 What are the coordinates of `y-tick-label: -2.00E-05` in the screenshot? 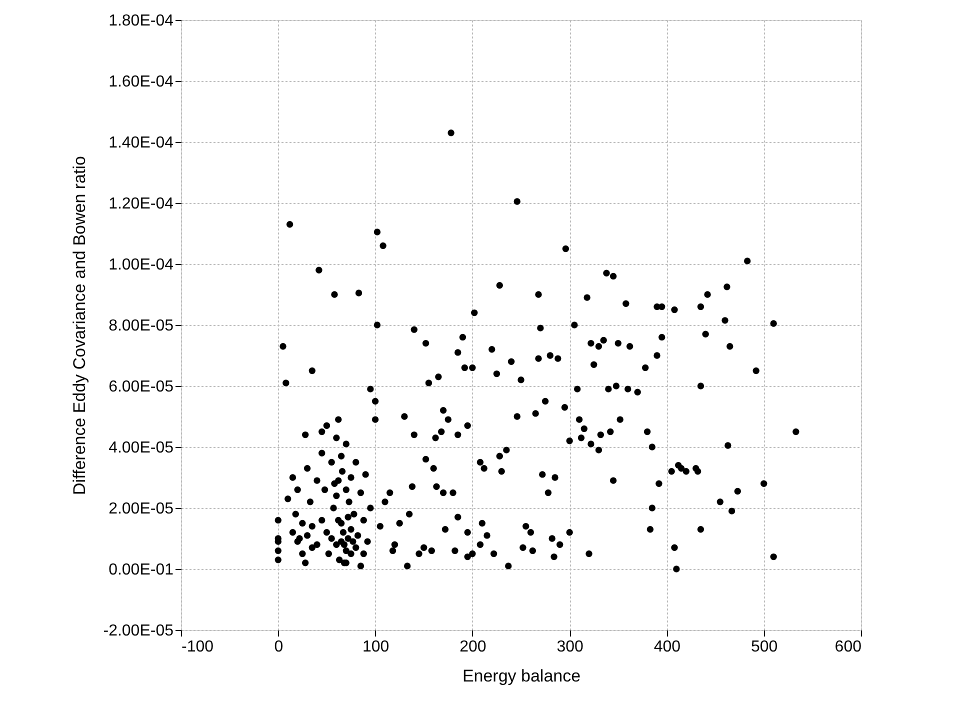 It's located at (138, 631).